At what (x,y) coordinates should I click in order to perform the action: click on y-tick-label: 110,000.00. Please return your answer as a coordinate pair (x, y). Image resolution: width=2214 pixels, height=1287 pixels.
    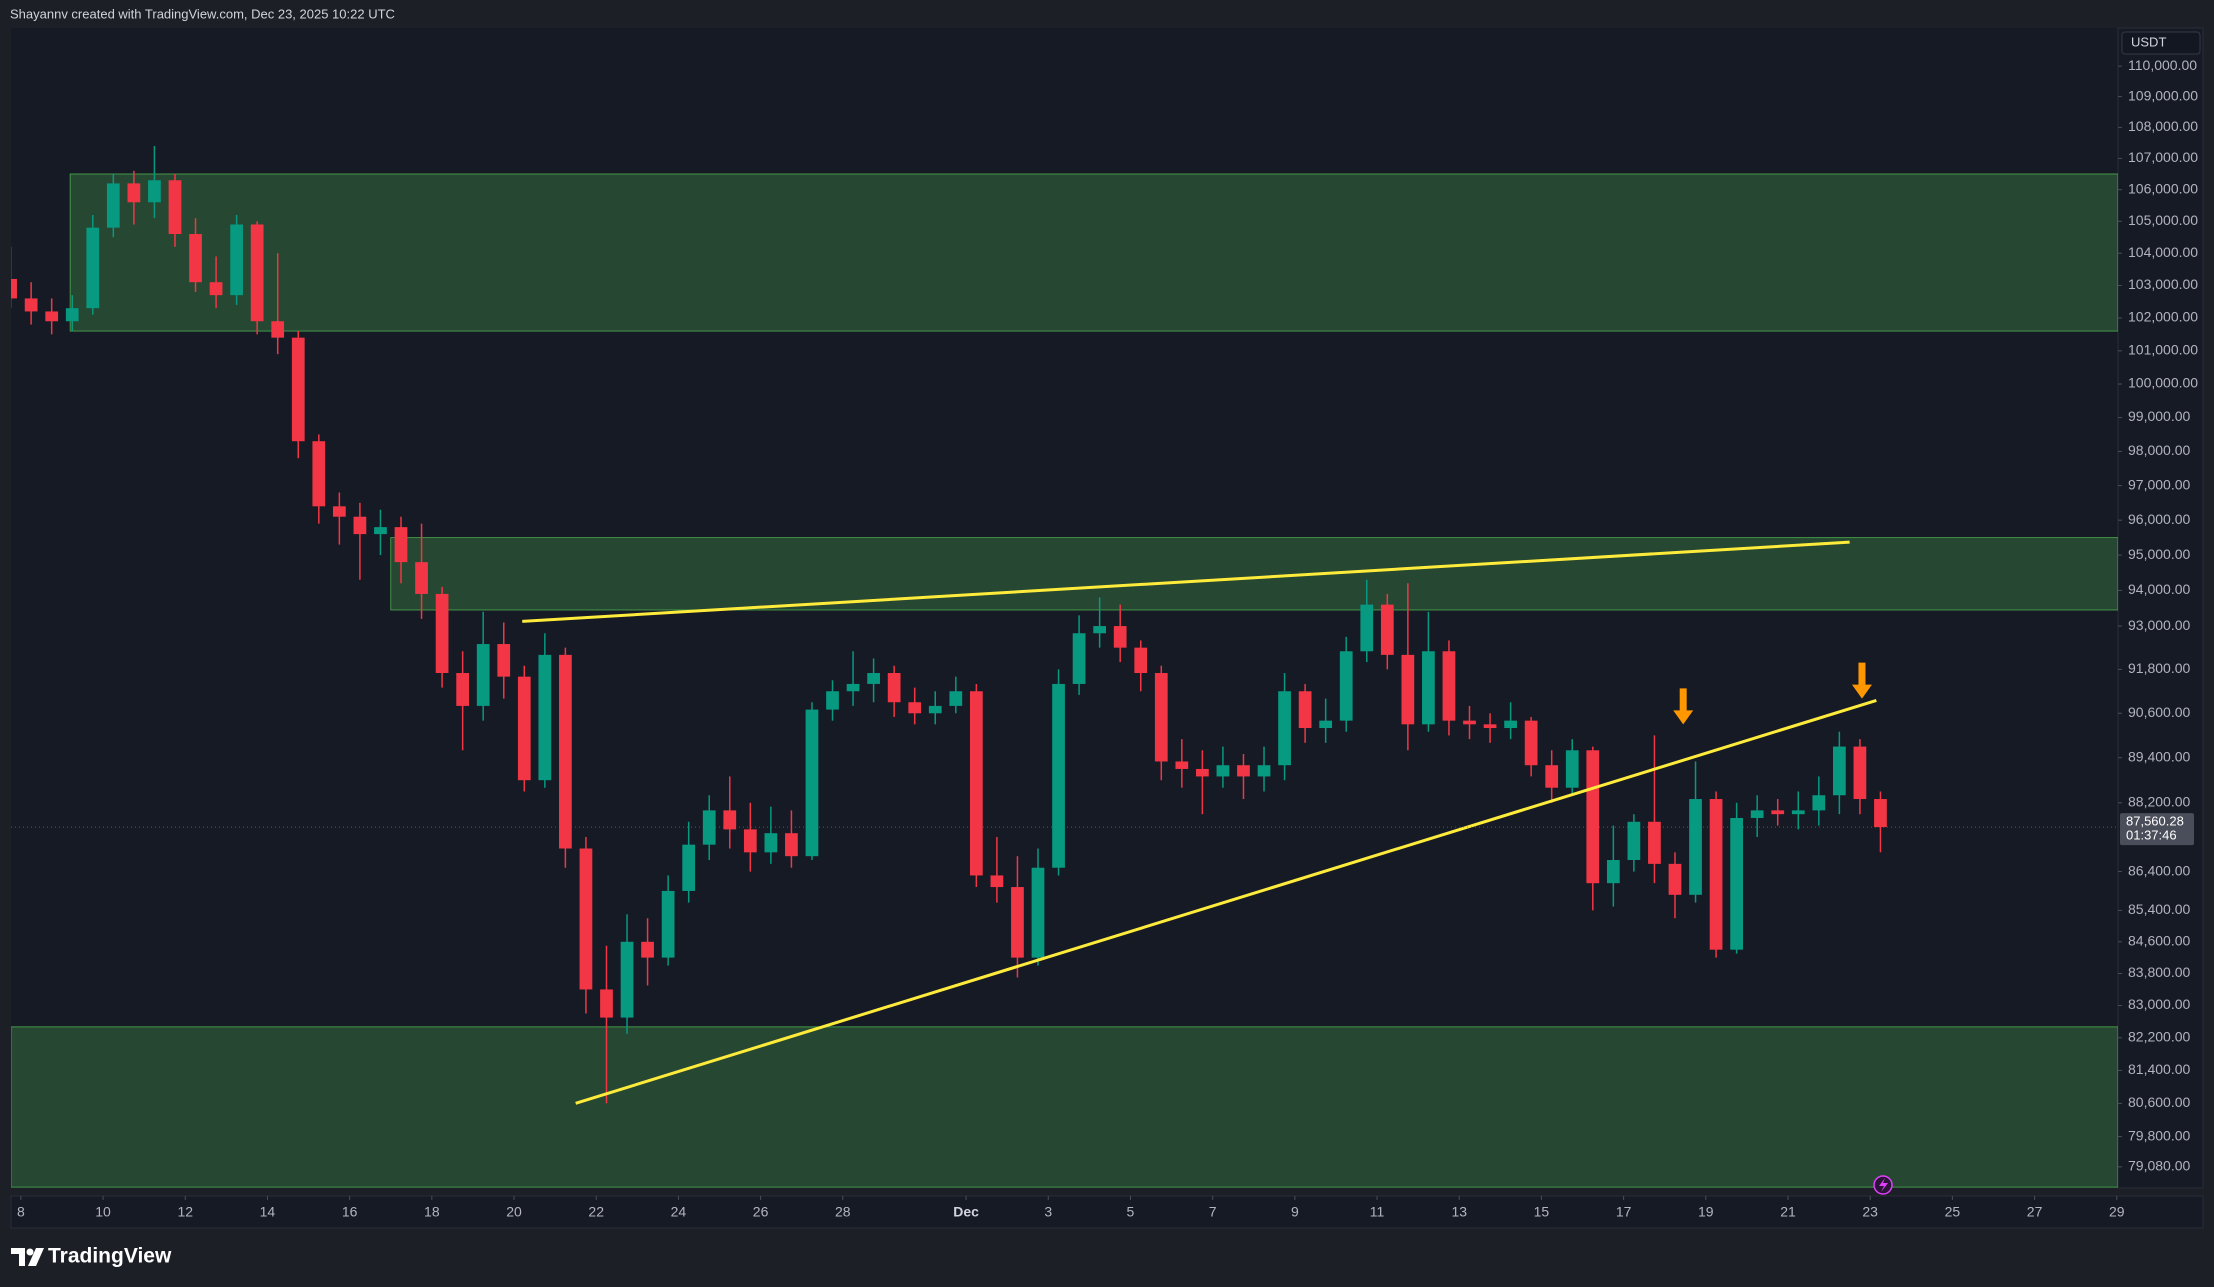
    Looking at the image, I should click on (2162, 65).